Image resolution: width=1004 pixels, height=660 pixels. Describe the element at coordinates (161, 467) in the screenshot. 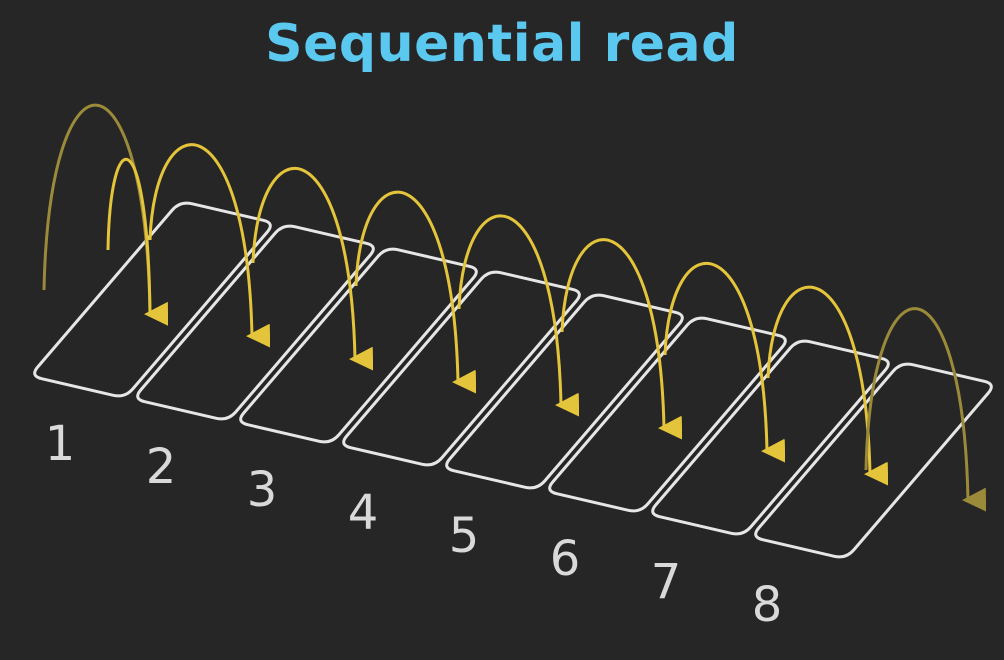

I see `block-label-2: 2` at that location.